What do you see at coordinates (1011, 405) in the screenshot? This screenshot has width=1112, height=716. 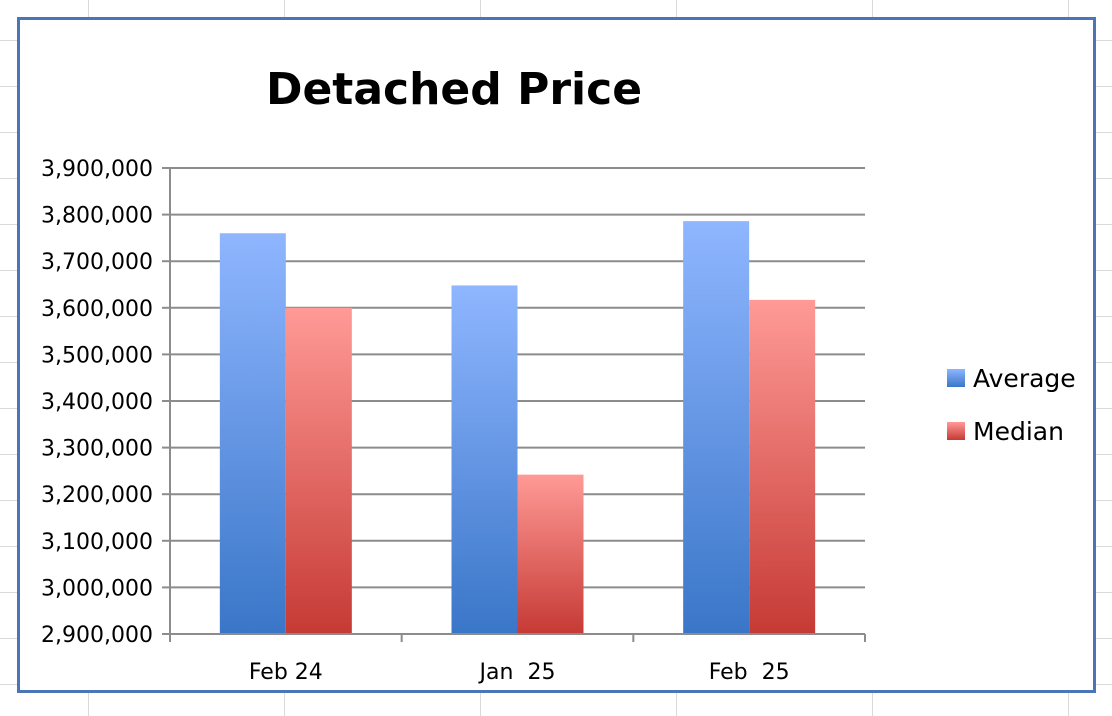 I see `legend: Average Median` at bounding box center [1011, 405].